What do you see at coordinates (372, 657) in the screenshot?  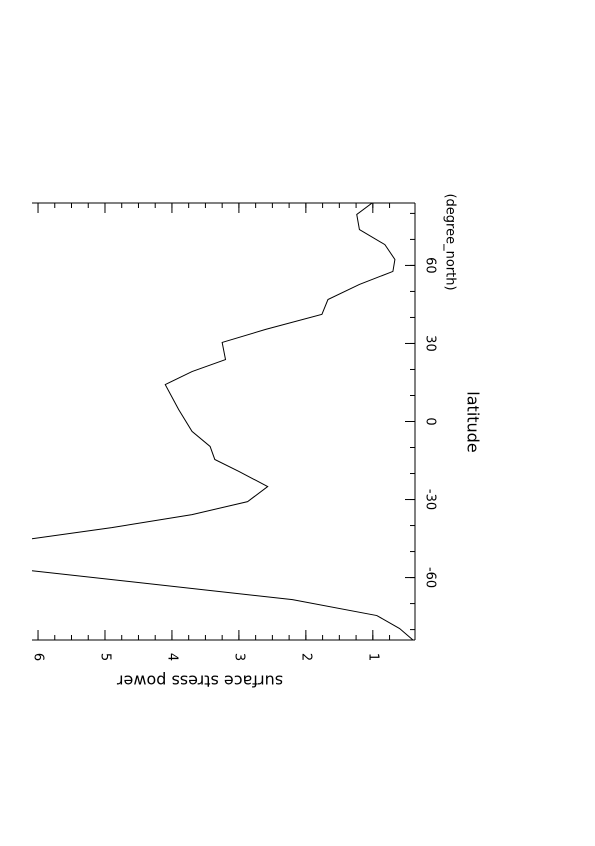 I see `y-tick-label: 1` at bounding box center [372, 657].